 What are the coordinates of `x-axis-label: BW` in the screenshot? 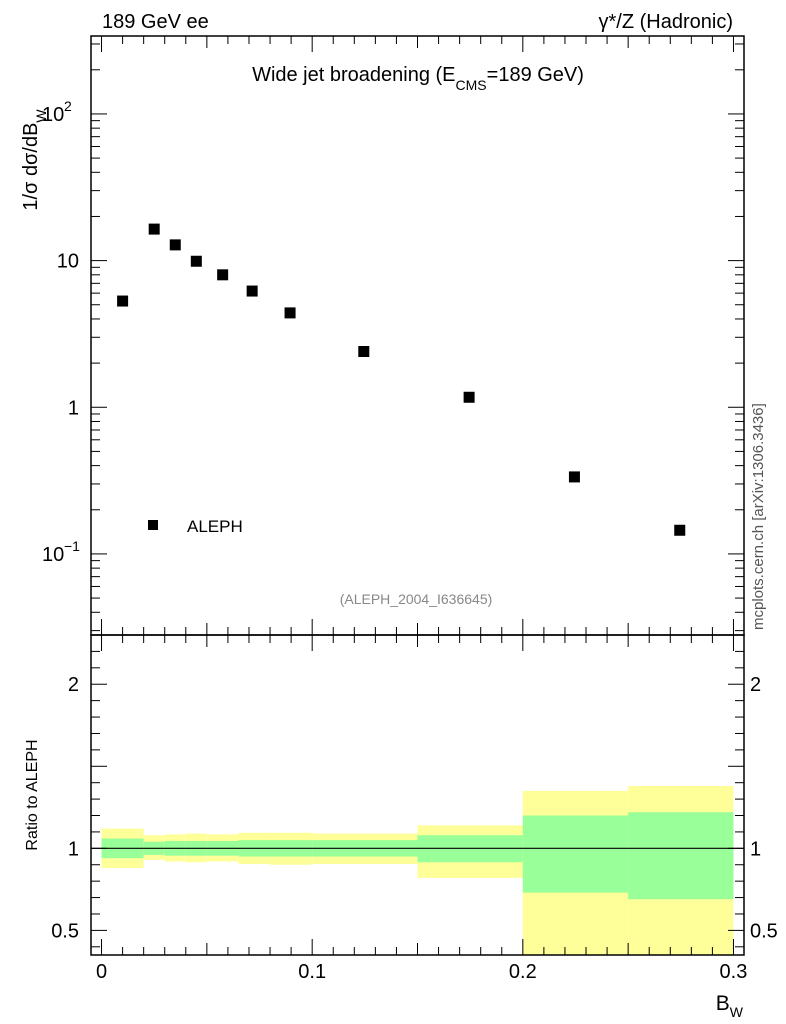 It's located at (730, 1006).